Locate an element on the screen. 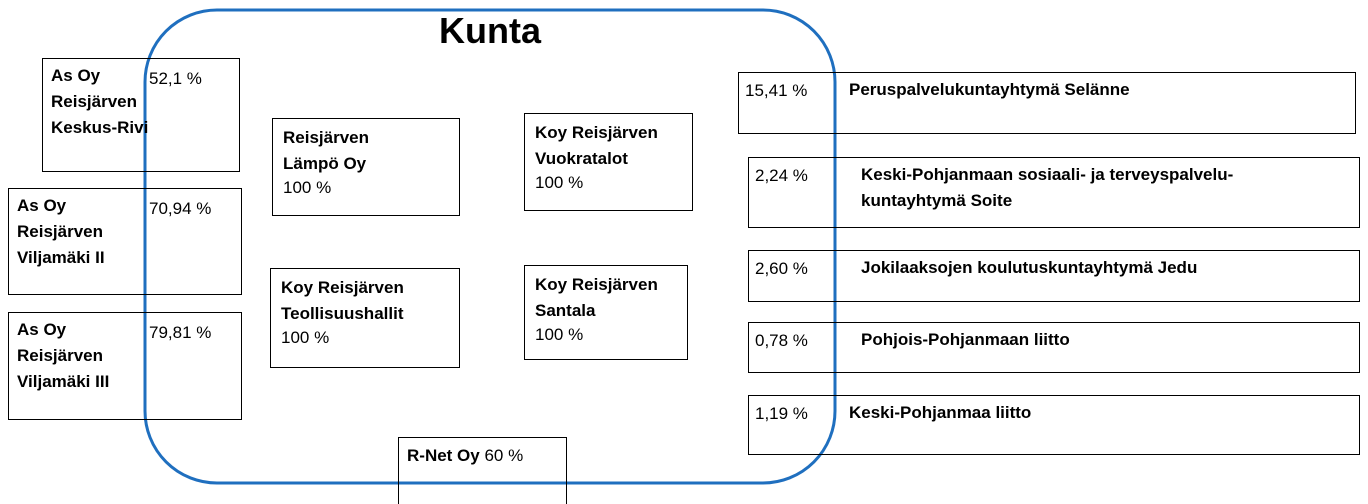 This screenshot has width=1368, height=504. company-box: Koy Reisjärven Teollisuushallit 100 % is located at coordinates (365, 318).